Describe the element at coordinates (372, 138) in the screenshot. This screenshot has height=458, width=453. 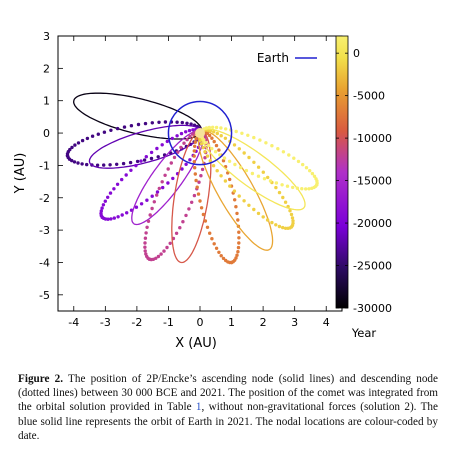
I see `colorbar-tick-label: -10000` at that location.